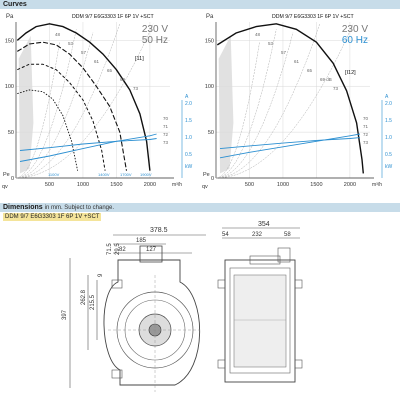  I want to click on dim-overall-width: 378.5, so click(159, 230).